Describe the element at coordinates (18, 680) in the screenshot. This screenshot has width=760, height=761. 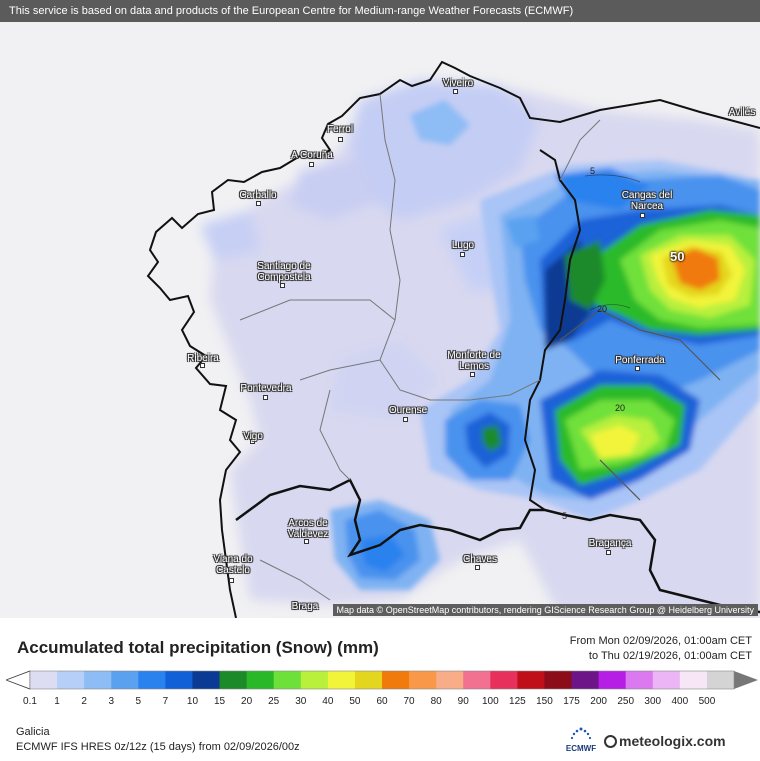
I see `scale-min-arrow` at that location.